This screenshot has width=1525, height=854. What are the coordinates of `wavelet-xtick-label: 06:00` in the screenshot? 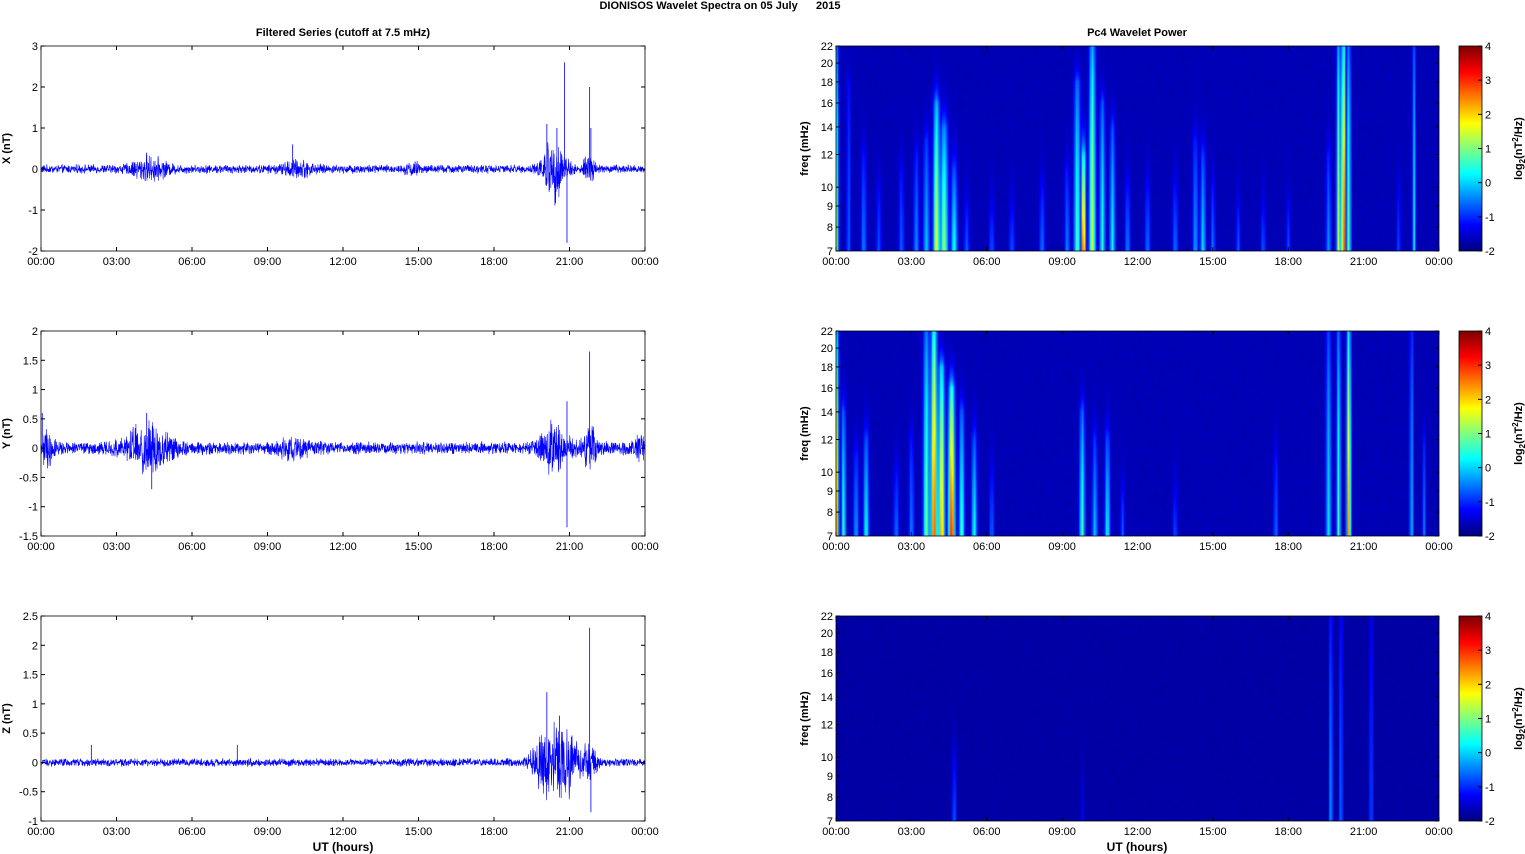 It's located at (987, 547).